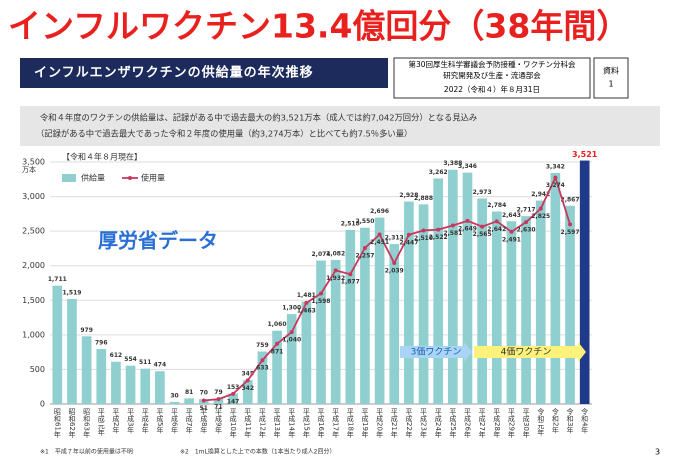 This screenshot has height=465, width=680. What do you see at coordinates (29, 169) in the screenshot?
I see `unit: 万本` at bounding box center [29, 169].